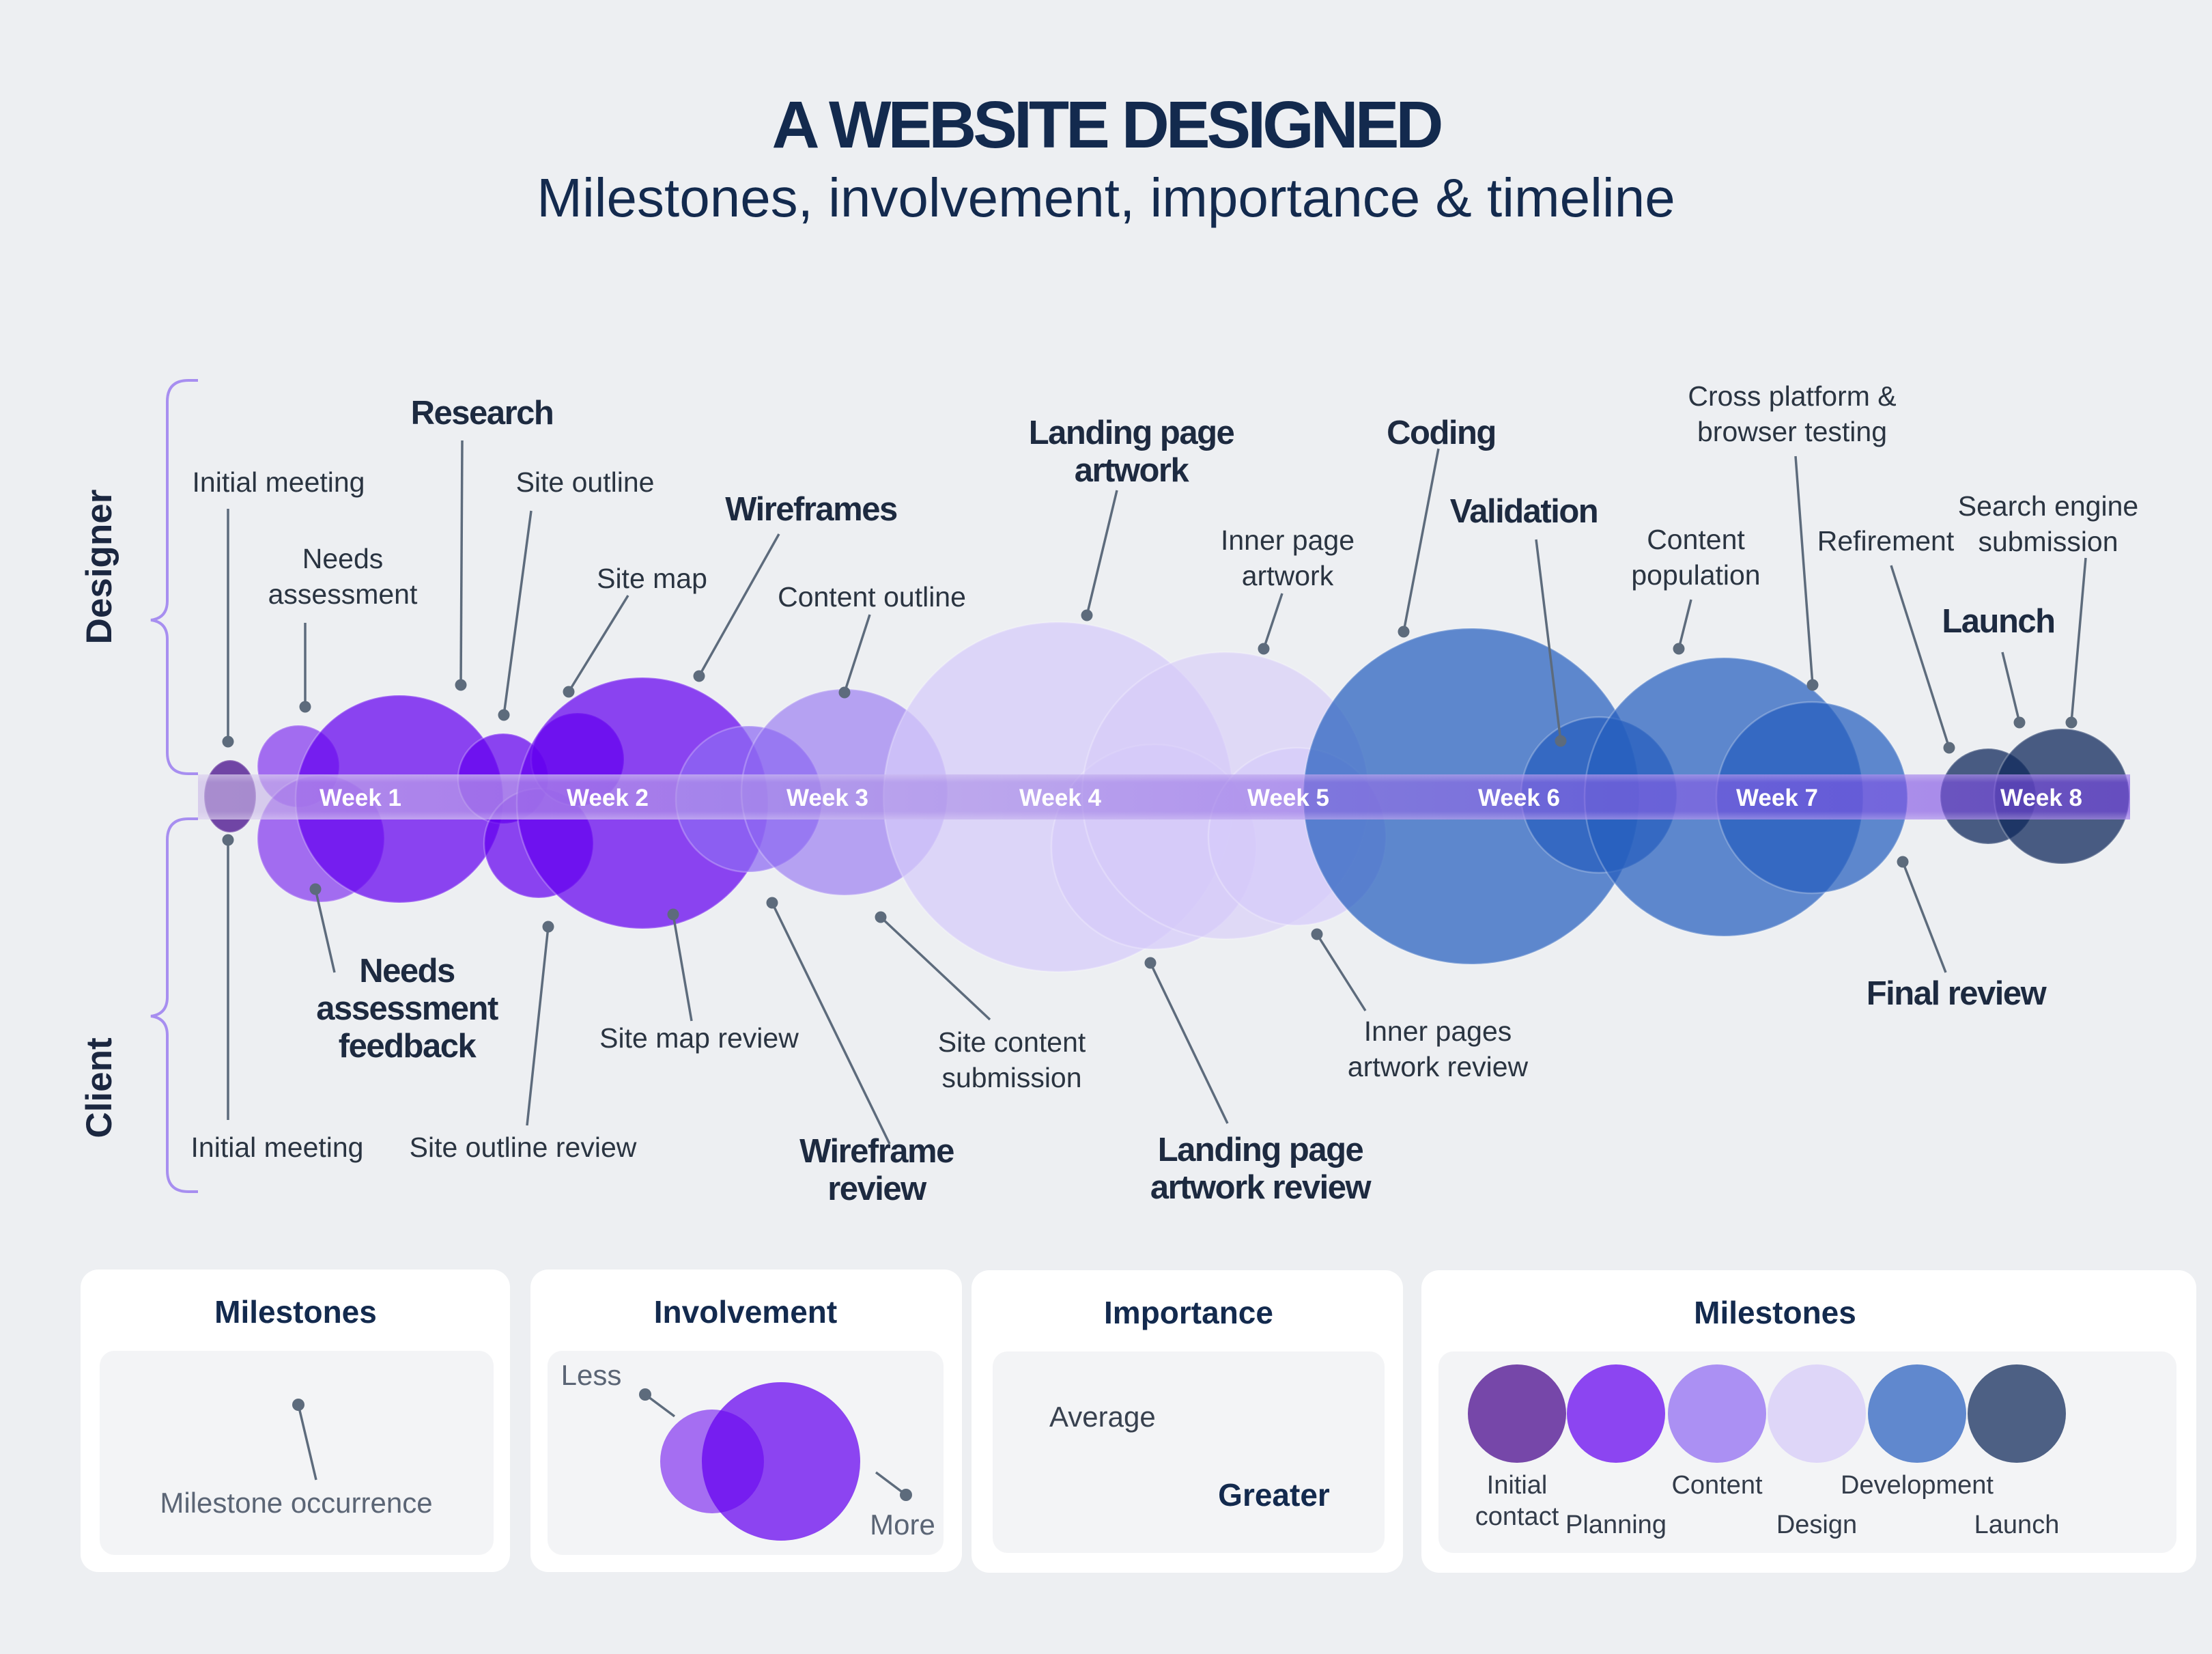 Image resolution: width=2212 pixels, height=1654 pixels. Describe the element at coordinates (1695, 575) in the screenshot. I see `svg-text: population` at that location.